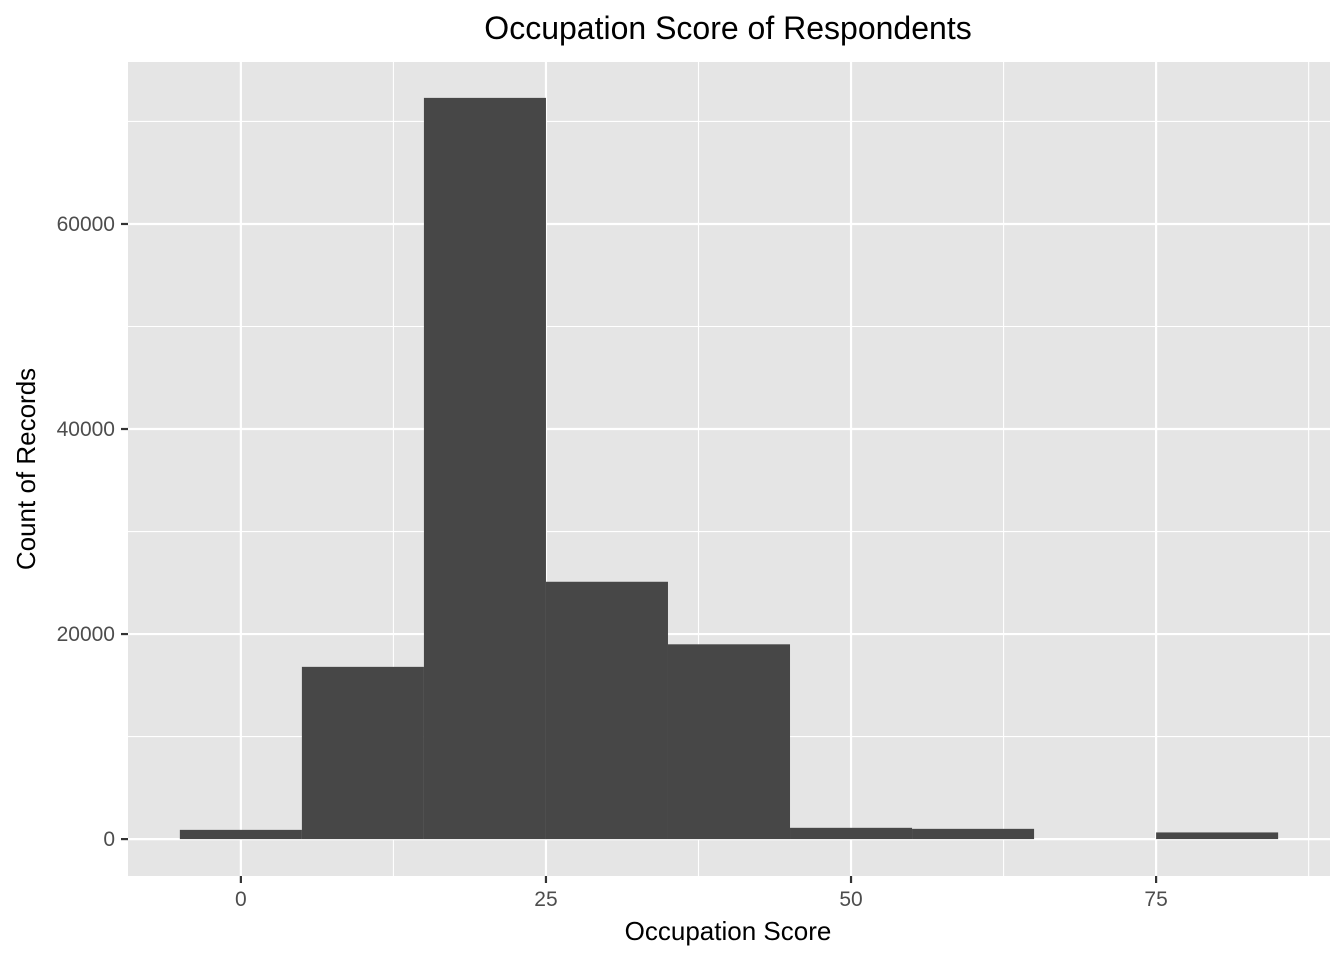  I want to click on x-tick-label: 0, so click(241, 899).